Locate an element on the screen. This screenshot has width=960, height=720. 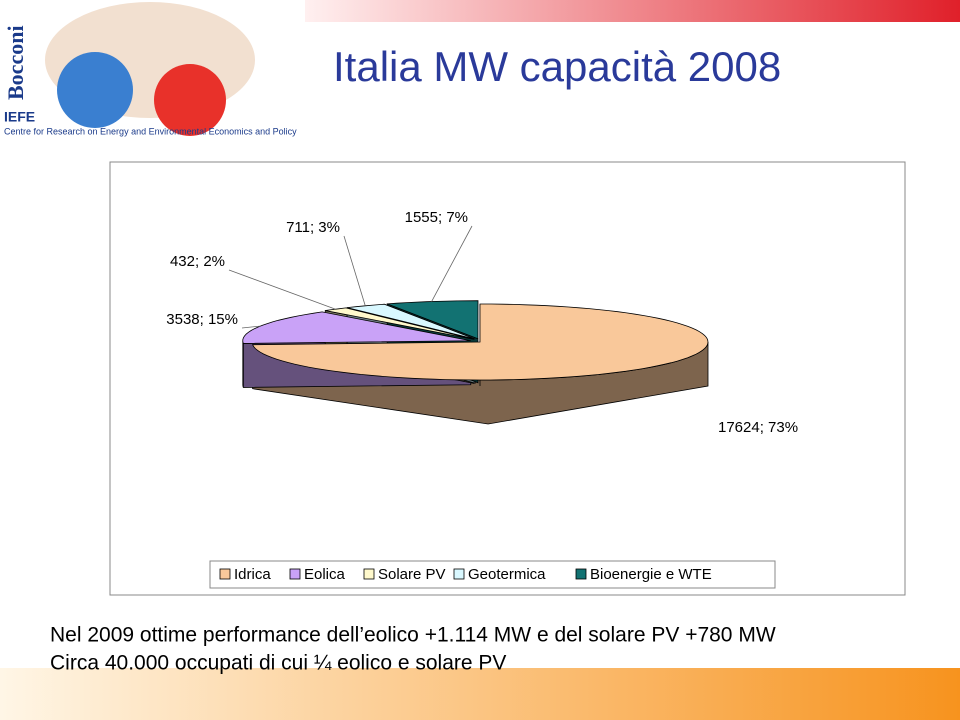
data-label: 17624; 73% is located at coordinates (758, 427).